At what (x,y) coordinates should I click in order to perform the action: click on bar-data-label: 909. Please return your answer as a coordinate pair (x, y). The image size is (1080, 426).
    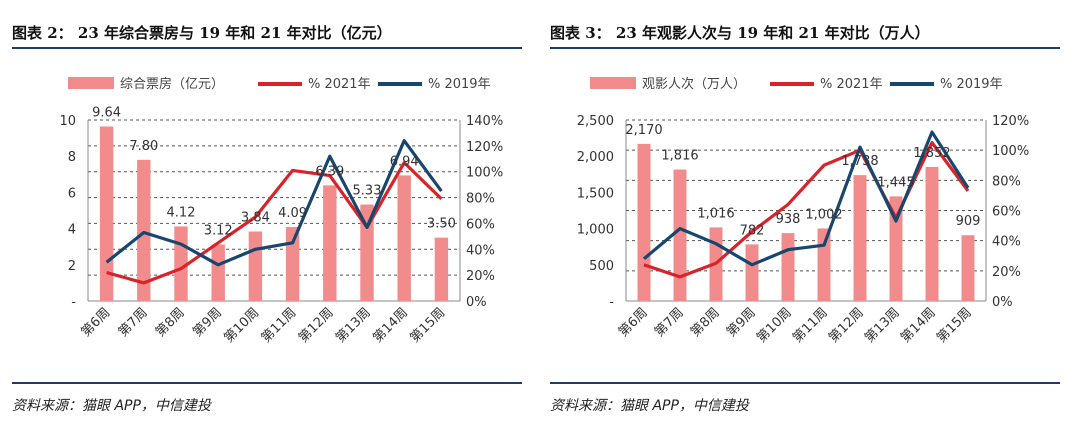
    Looking at the image, I should click on (968, 221).